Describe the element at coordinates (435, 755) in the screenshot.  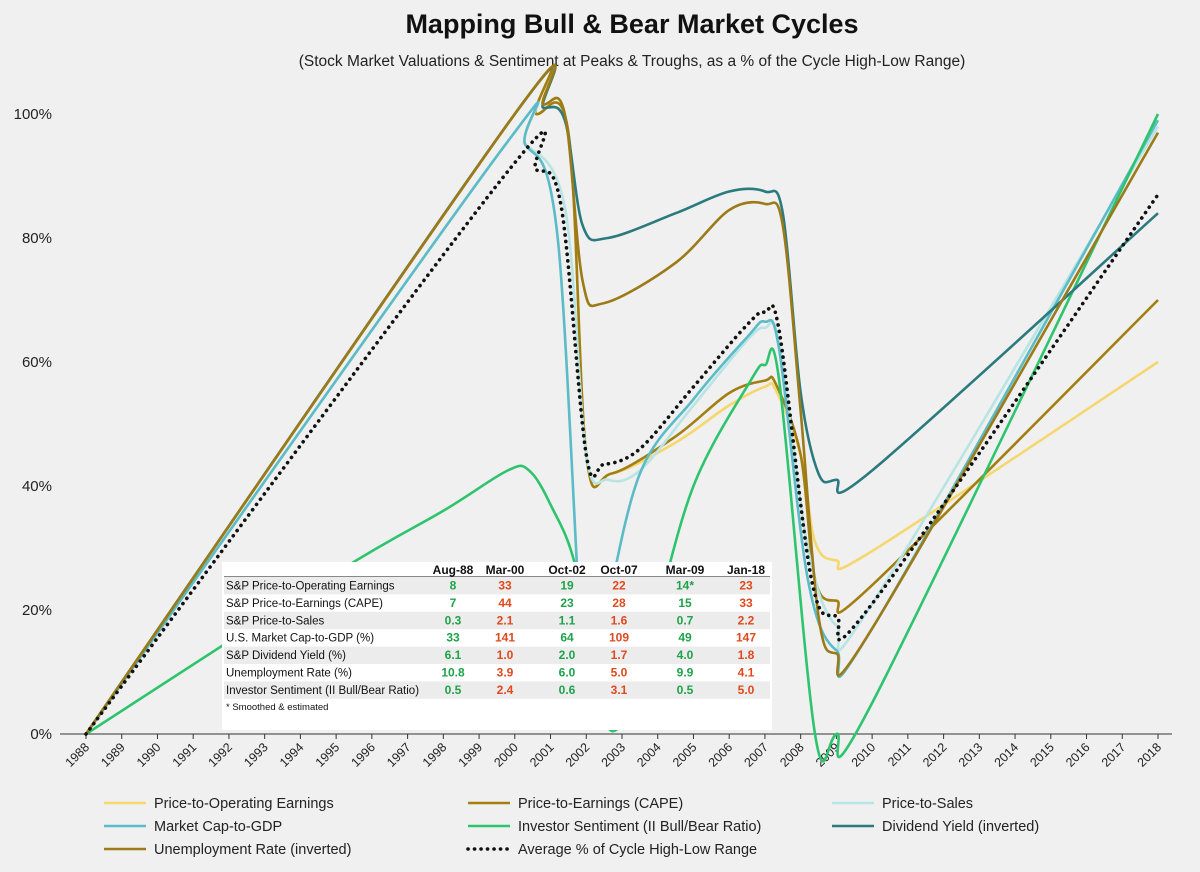
I see `x-tick-label: 1998` at that location.